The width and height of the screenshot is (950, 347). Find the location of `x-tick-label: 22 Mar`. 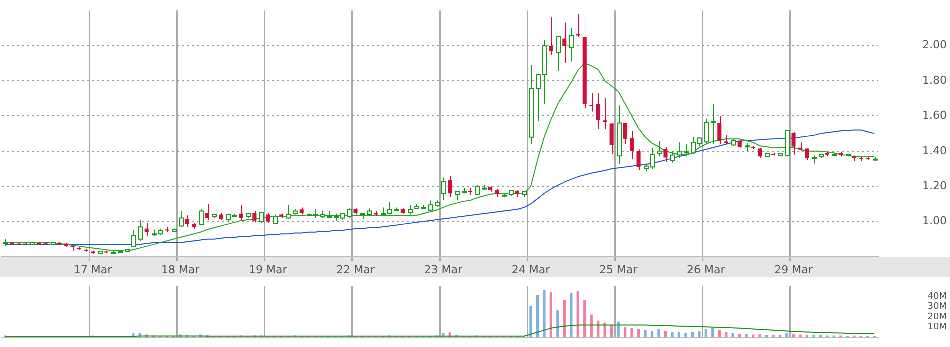

x-tick-label: 22 Mar is located at coordinates (356, 269).